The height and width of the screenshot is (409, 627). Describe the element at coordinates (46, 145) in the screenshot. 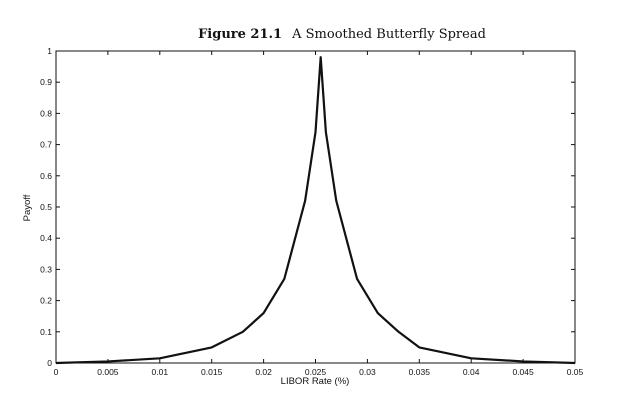

I see `y-tick-label: 0.7` at that location.